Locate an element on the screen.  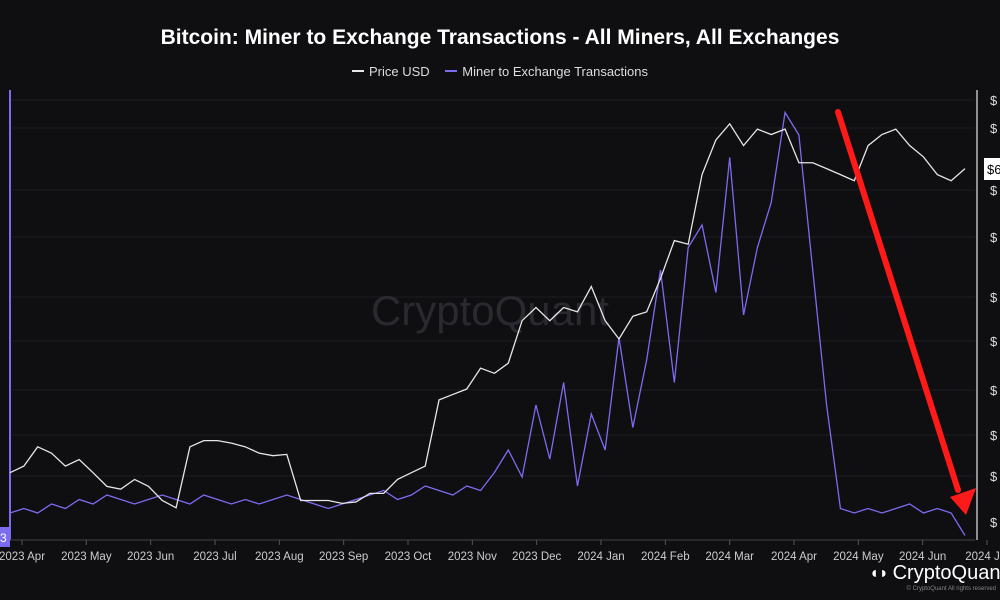
x-tick-label: 2024 Jun is located at coordinates (922, 557).